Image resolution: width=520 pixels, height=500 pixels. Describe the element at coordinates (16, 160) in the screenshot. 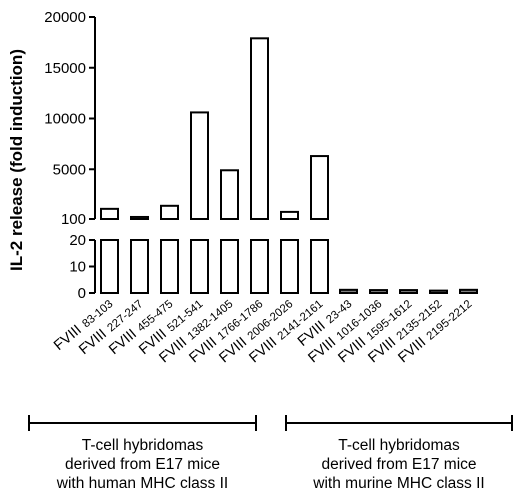

I see `y-axis-title: IL-2 release (fold induction)` at that location.